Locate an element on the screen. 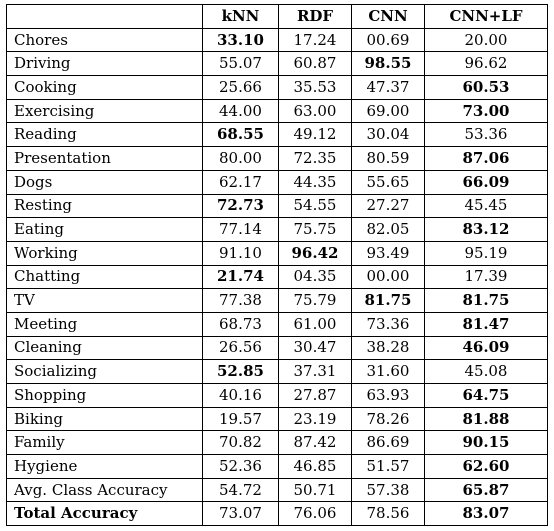 The image size is (554, 531). cell-rdf: 27.87 is located at coordinates (315, 395).